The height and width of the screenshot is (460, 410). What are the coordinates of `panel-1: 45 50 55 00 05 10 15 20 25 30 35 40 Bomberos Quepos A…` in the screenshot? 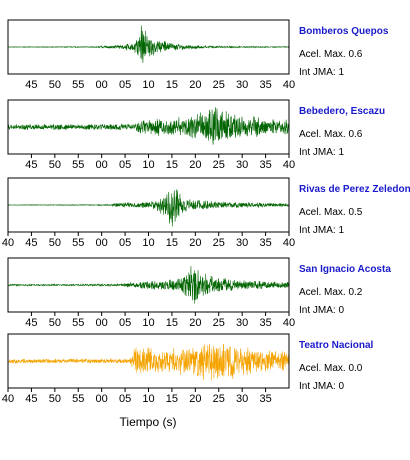 It's located at (198, 55).